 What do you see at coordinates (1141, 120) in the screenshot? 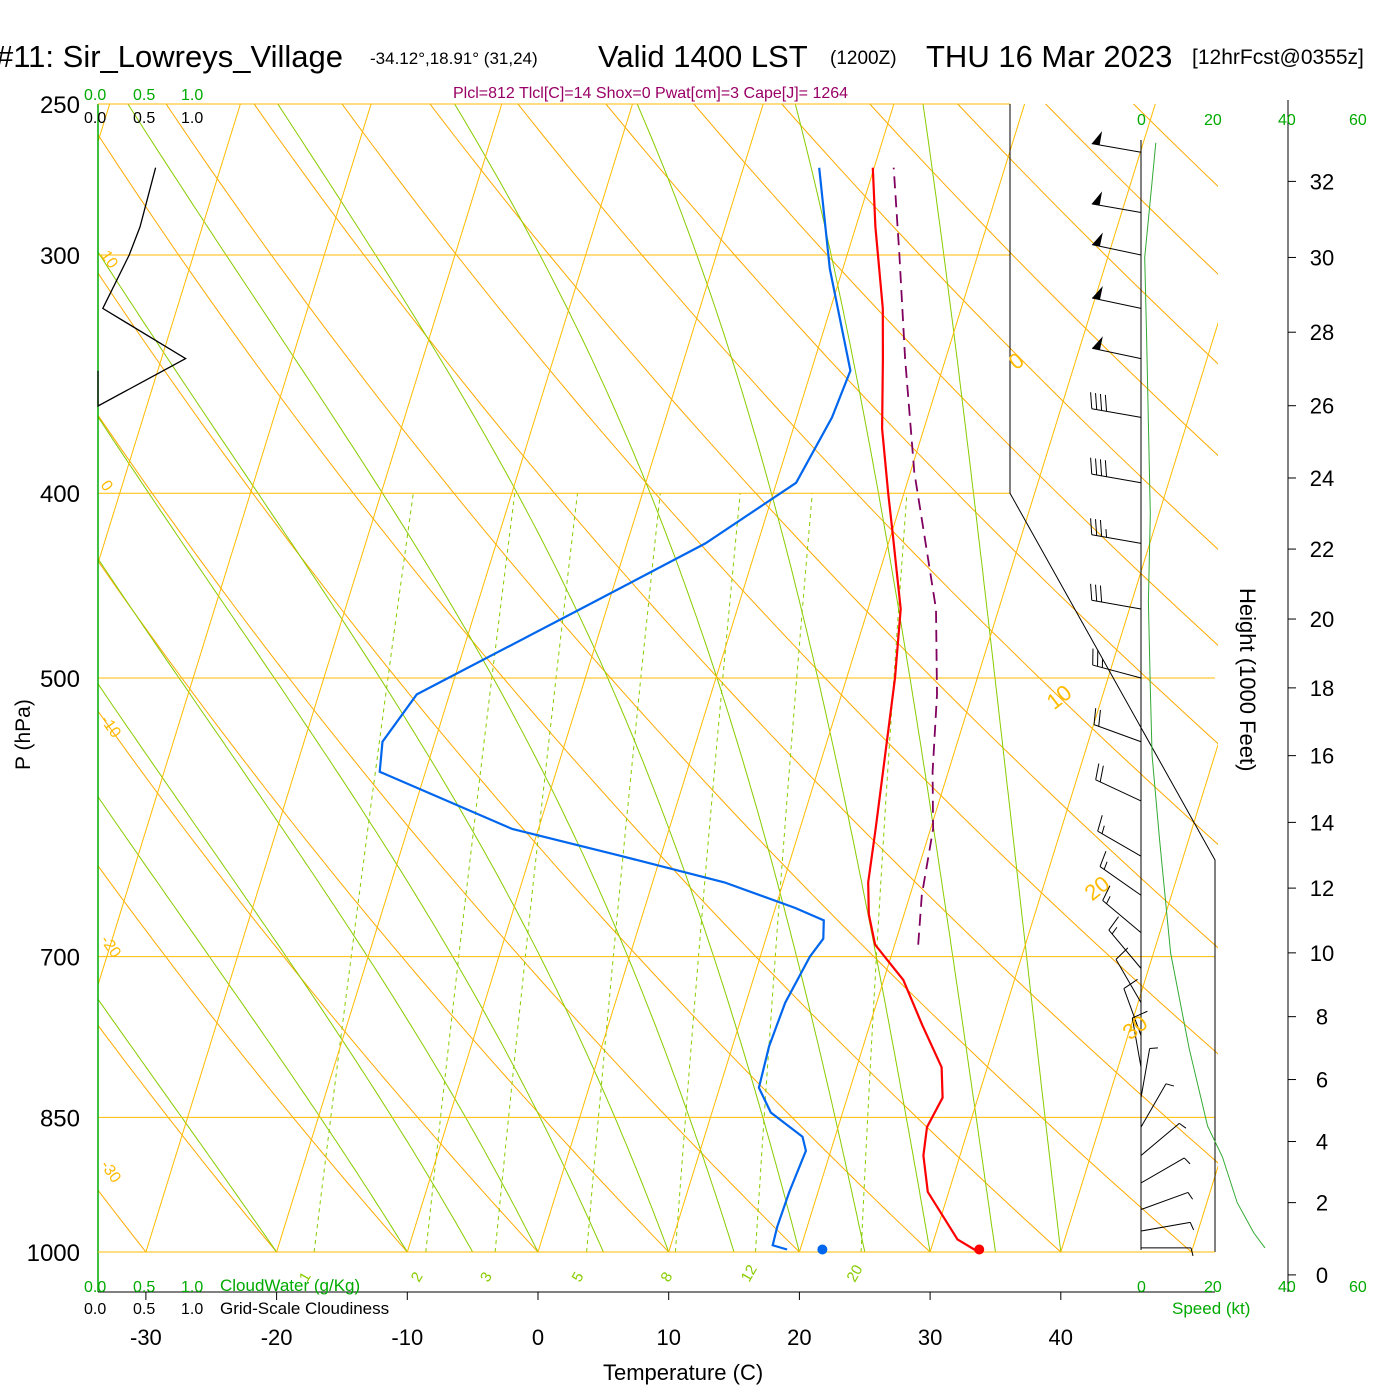
I see `speed-scale-top-0: 0` at bounding box center [1141, 120].